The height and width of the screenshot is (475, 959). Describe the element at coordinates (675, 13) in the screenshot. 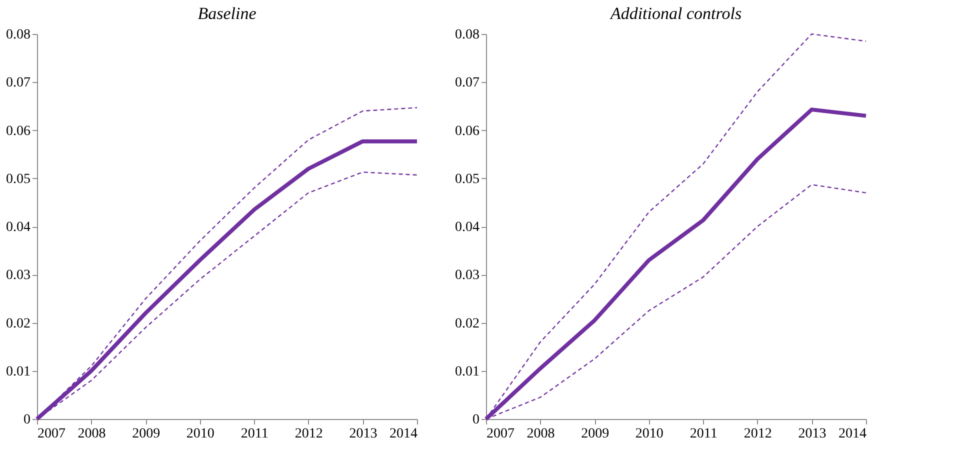

I see `chart-title: Additional controls` at that location.